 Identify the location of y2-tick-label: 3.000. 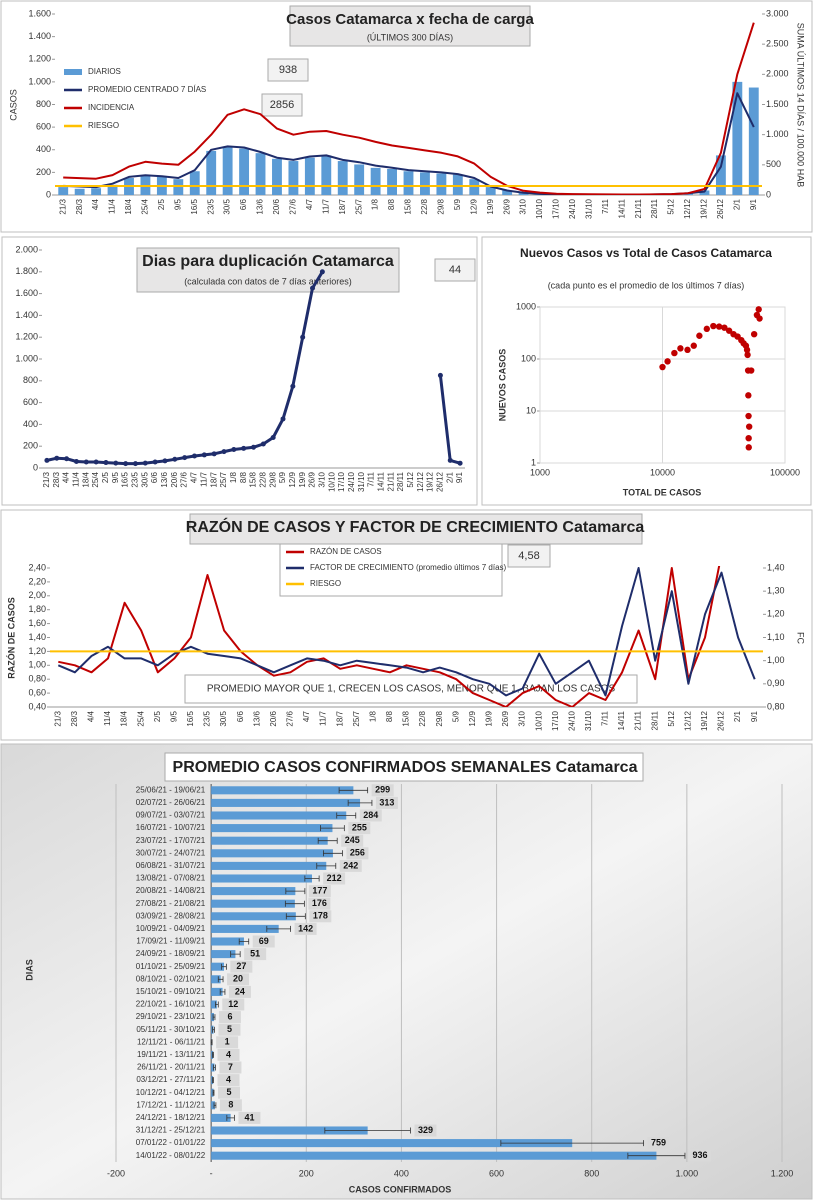
(777, 13).